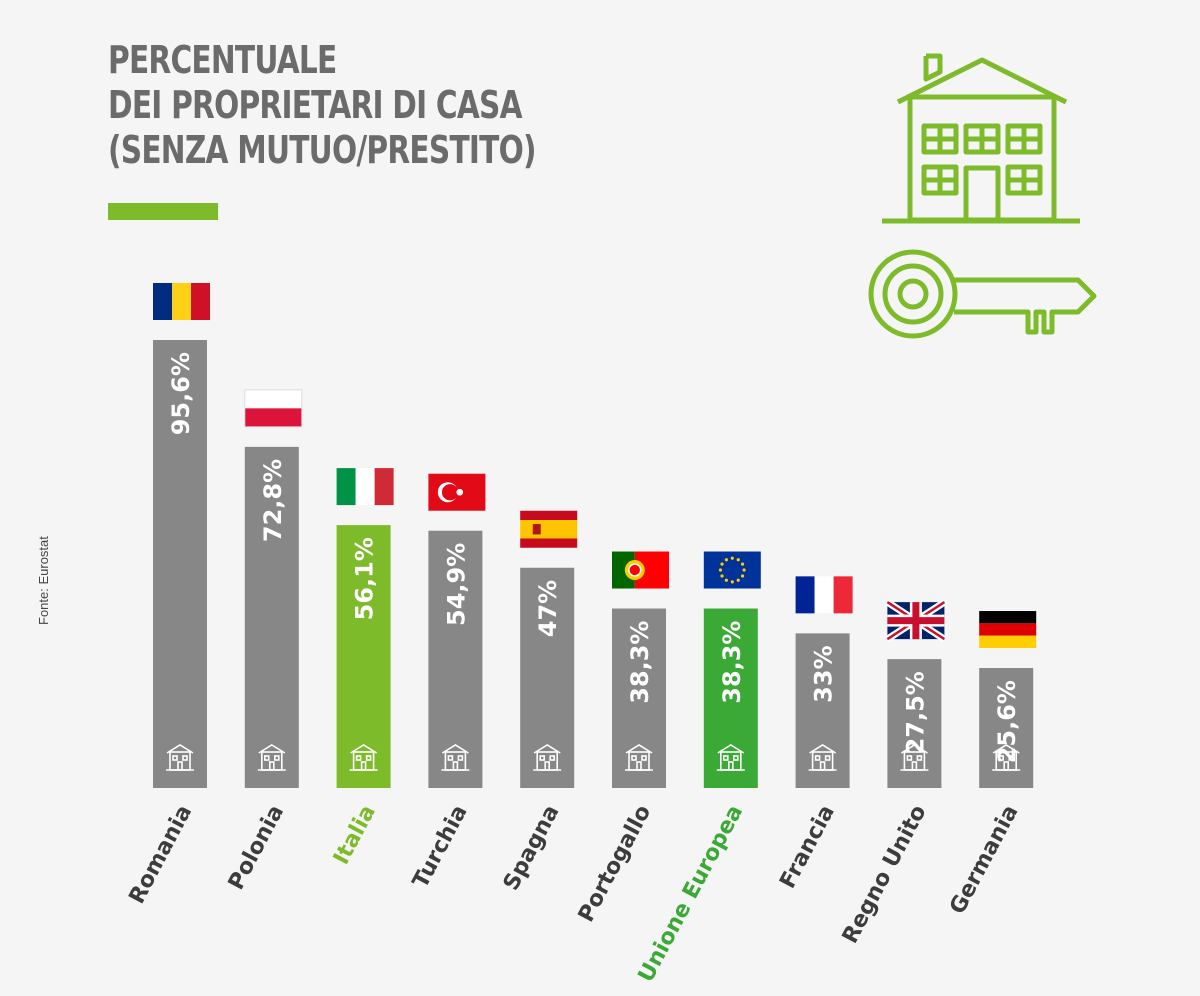 The height and width of the screenshot is (996, 1200). I want to click on bar-regno-unito, so click(914, 723).